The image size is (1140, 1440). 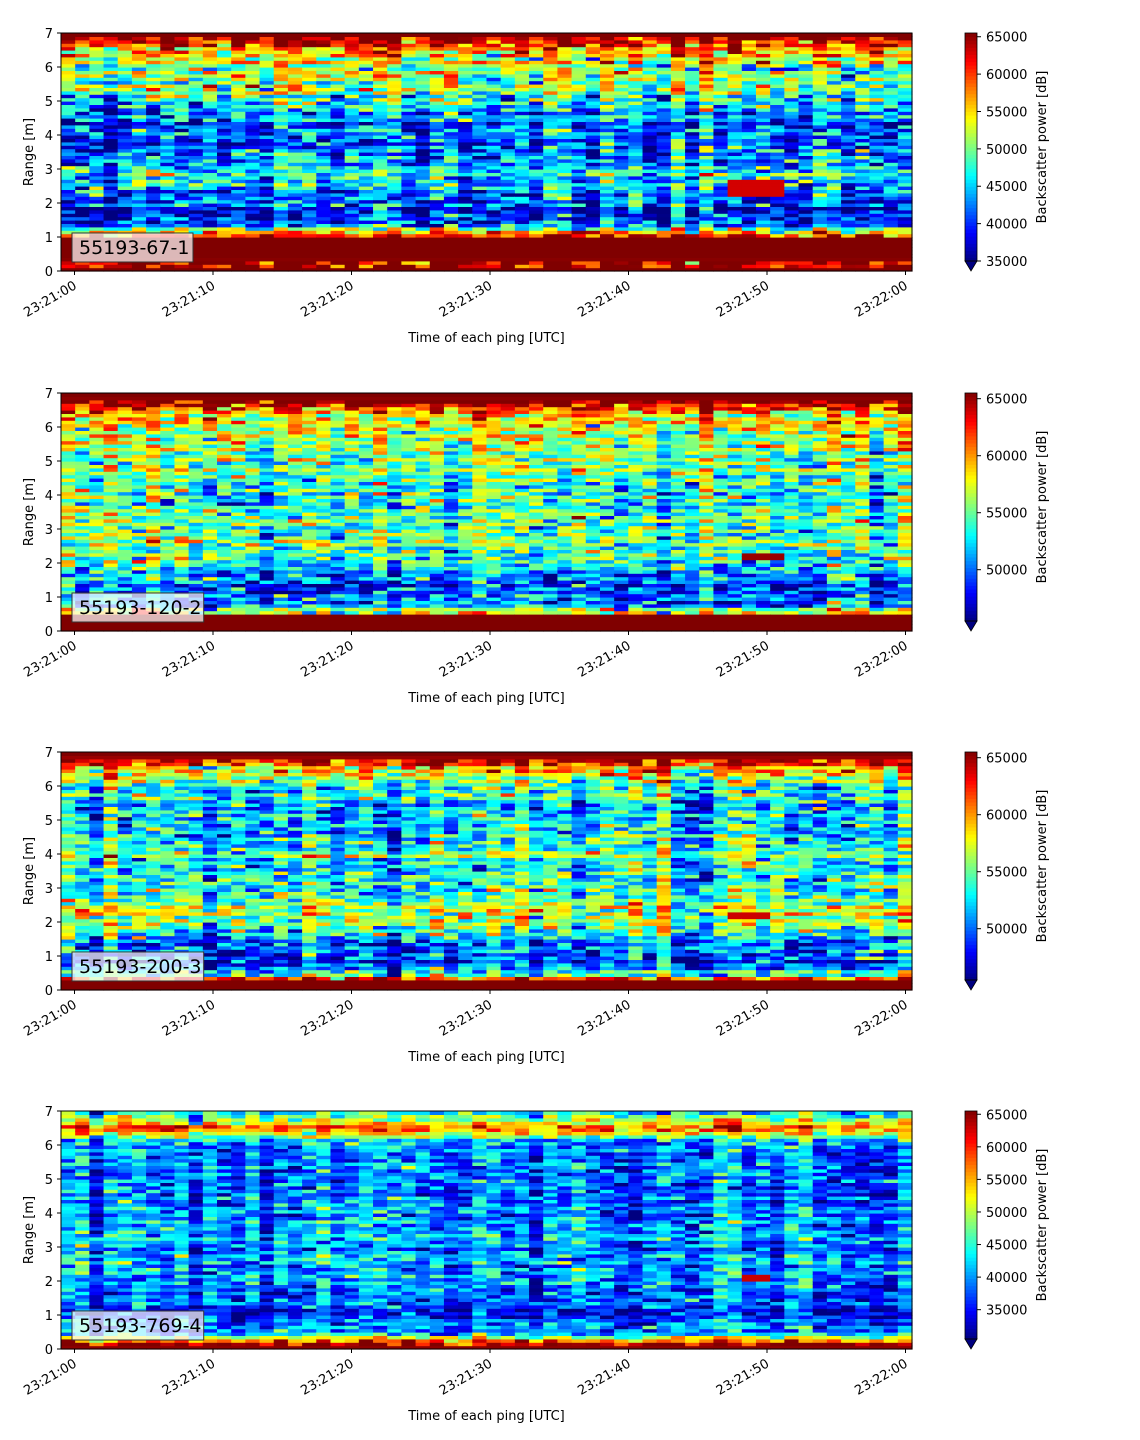 What do you see at coordinates (466, 299) in the screenshot?
I see `x-tick-label: 23:21:30` at bounding box center [466, 299].